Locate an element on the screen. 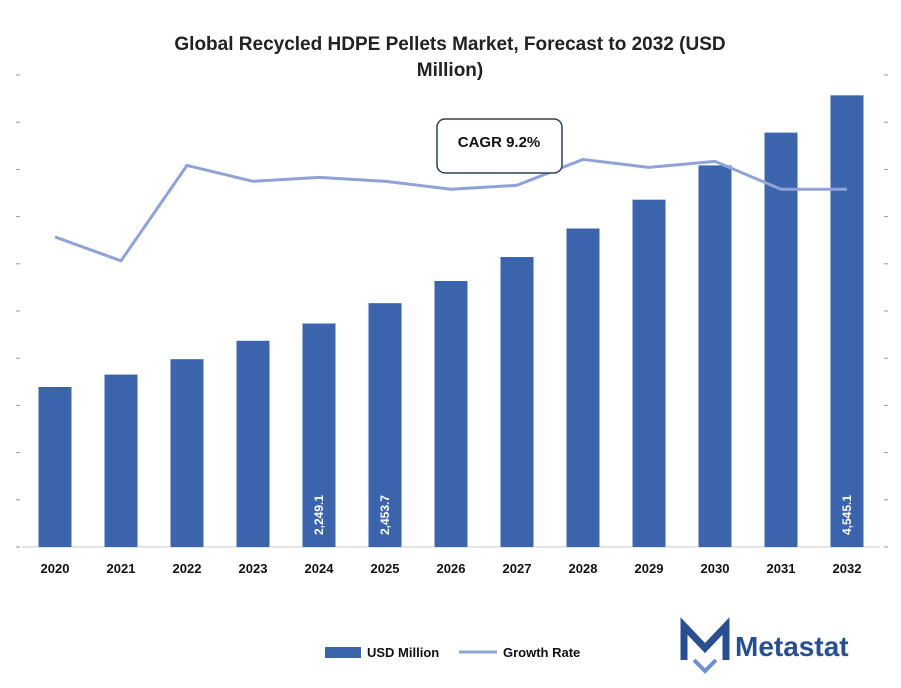 The image size is (901, 688). x-tick-label-2020: 2020 is located at coordinates (55, 568).